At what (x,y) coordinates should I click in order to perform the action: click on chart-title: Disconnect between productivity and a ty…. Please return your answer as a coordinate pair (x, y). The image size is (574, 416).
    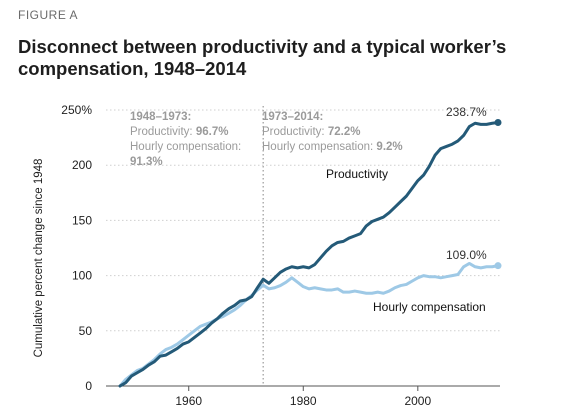
    Looking at the image, I should click on (262, 57).